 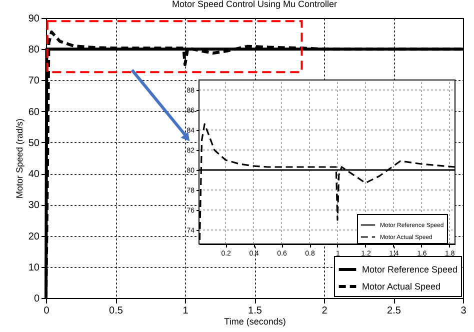 I want to click on y-tick-label: 30, so click(x=34, y=206).